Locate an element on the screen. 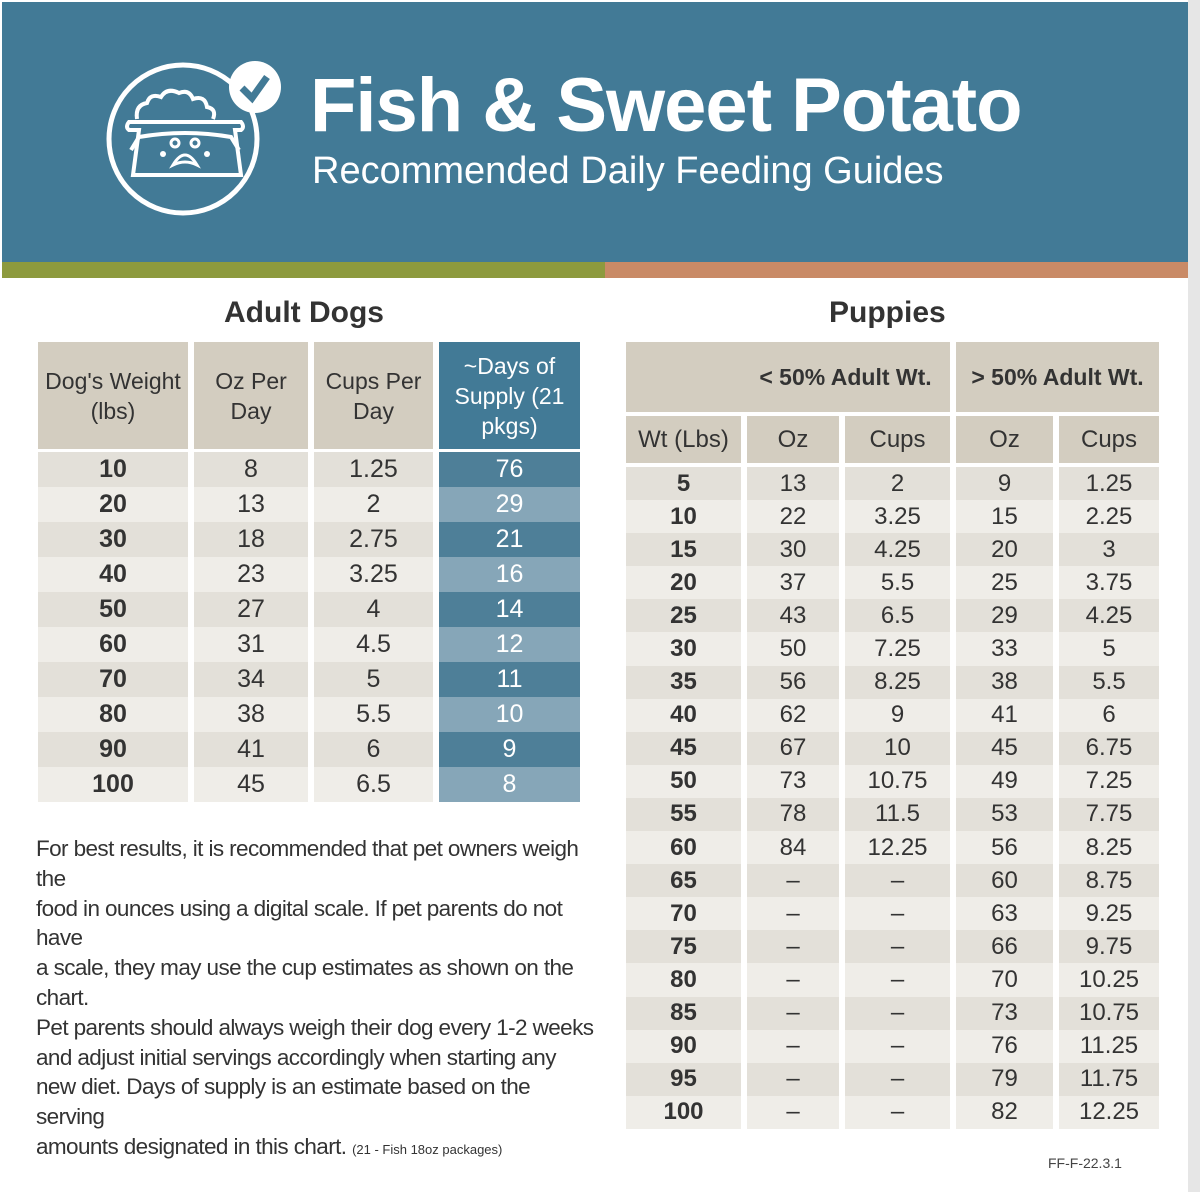  table-cell: 30 is located at coordinates (793, 550).